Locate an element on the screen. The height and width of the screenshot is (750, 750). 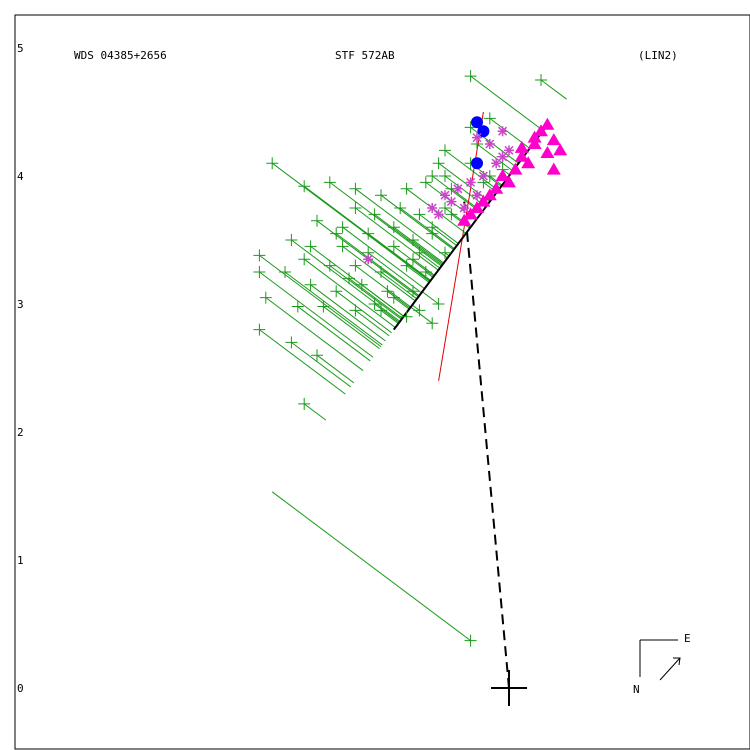
compass: E N is located at coordinates (662, 664).